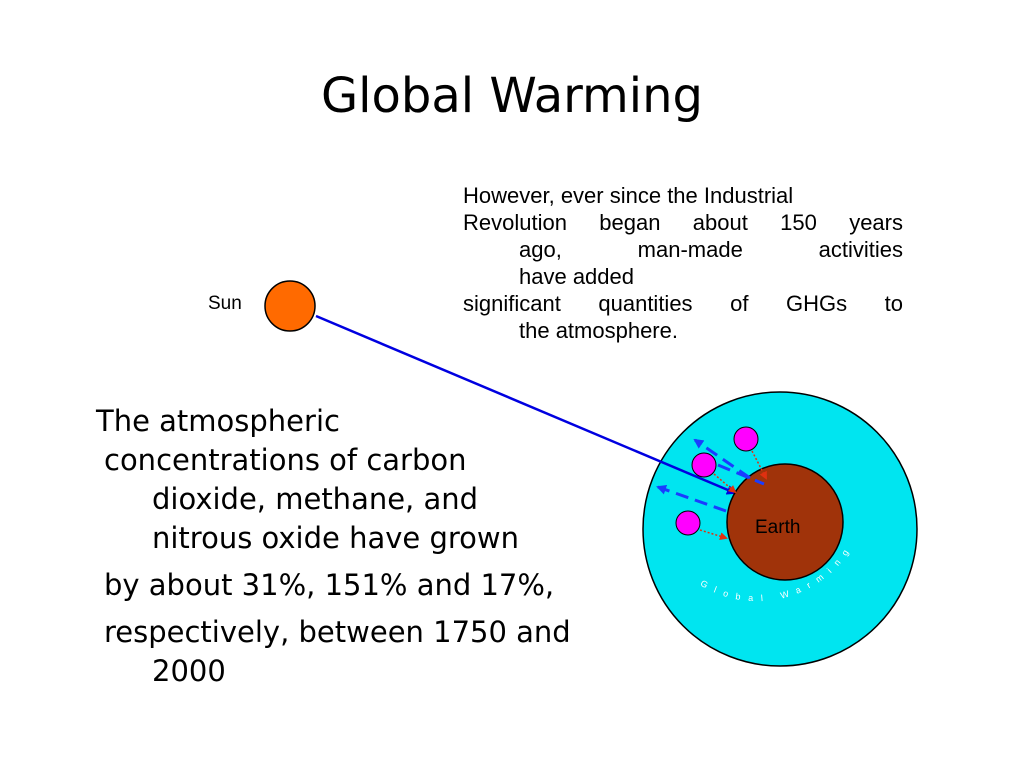 Image resolution: width=1024 pixels, height=768 pixels. What do you see at coordinates (526, 404) in the screenshot?
I see `sunlight-ray` at bounding box center [526, 404].